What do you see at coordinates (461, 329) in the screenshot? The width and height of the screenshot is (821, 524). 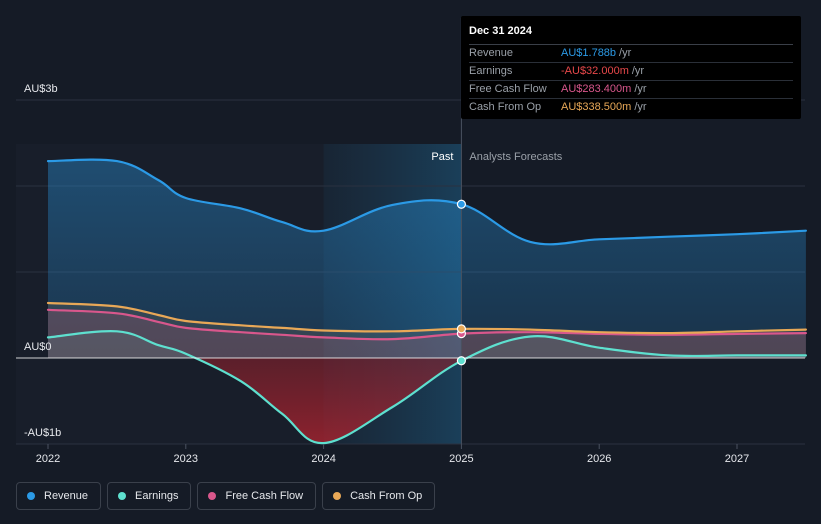 I see `marker-cash-from-op` at bounding box center [461, 329].